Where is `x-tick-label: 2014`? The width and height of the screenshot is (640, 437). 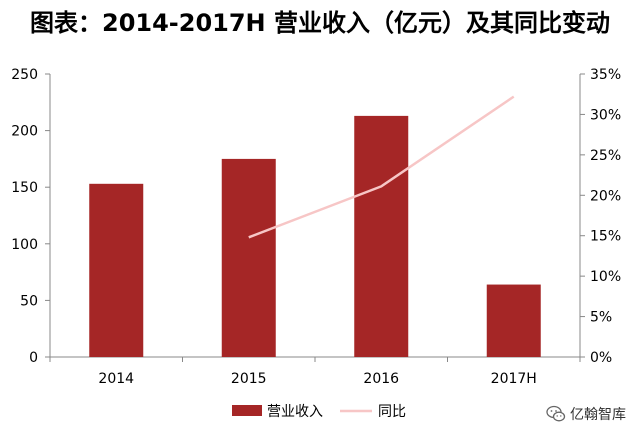 x-tick-label: 2014 is located at coordinates (116, 379).